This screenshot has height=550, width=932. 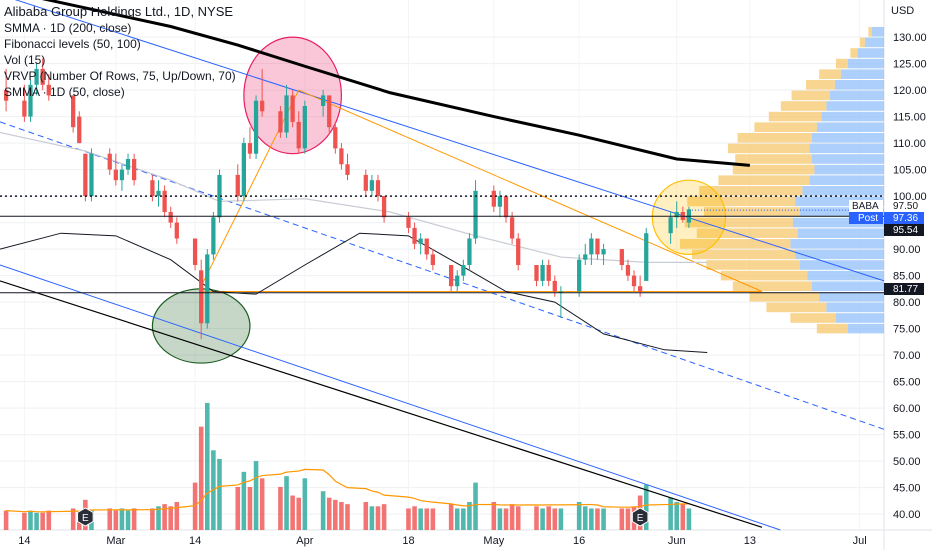 What do you see at coordinates (442, 541) in the screenshot?
I see `time-axis: 14 Mar 14 Apr 18 May 16 Jun 13 Jul` at bounding box center [442, 541].